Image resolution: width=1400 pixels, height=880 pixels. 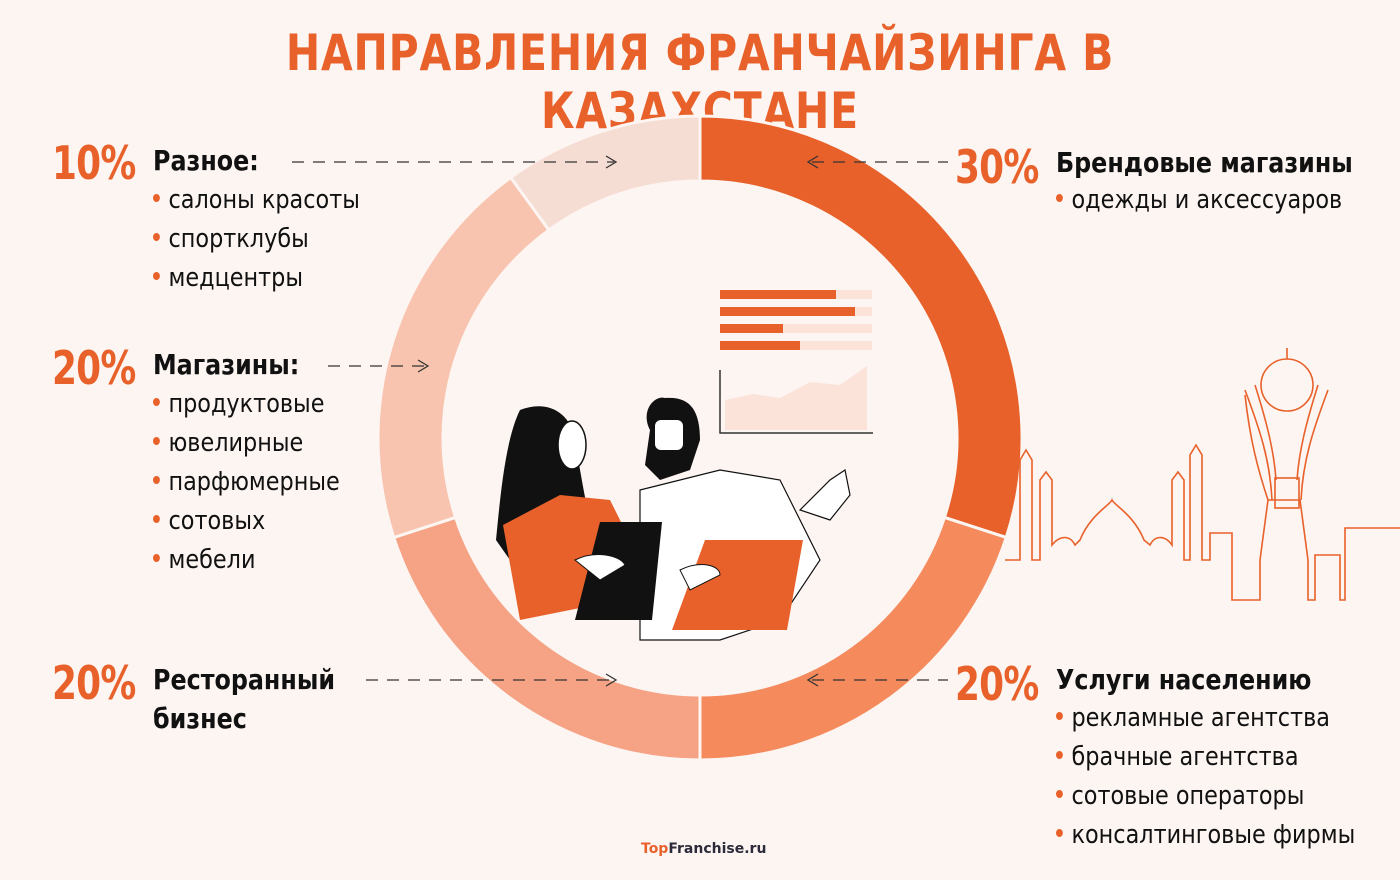 What do you see at coordinates (1205, 835) in the screenshot?
I see `list-item: консалтинговые фирмы` at bounding box center [1205, 835].